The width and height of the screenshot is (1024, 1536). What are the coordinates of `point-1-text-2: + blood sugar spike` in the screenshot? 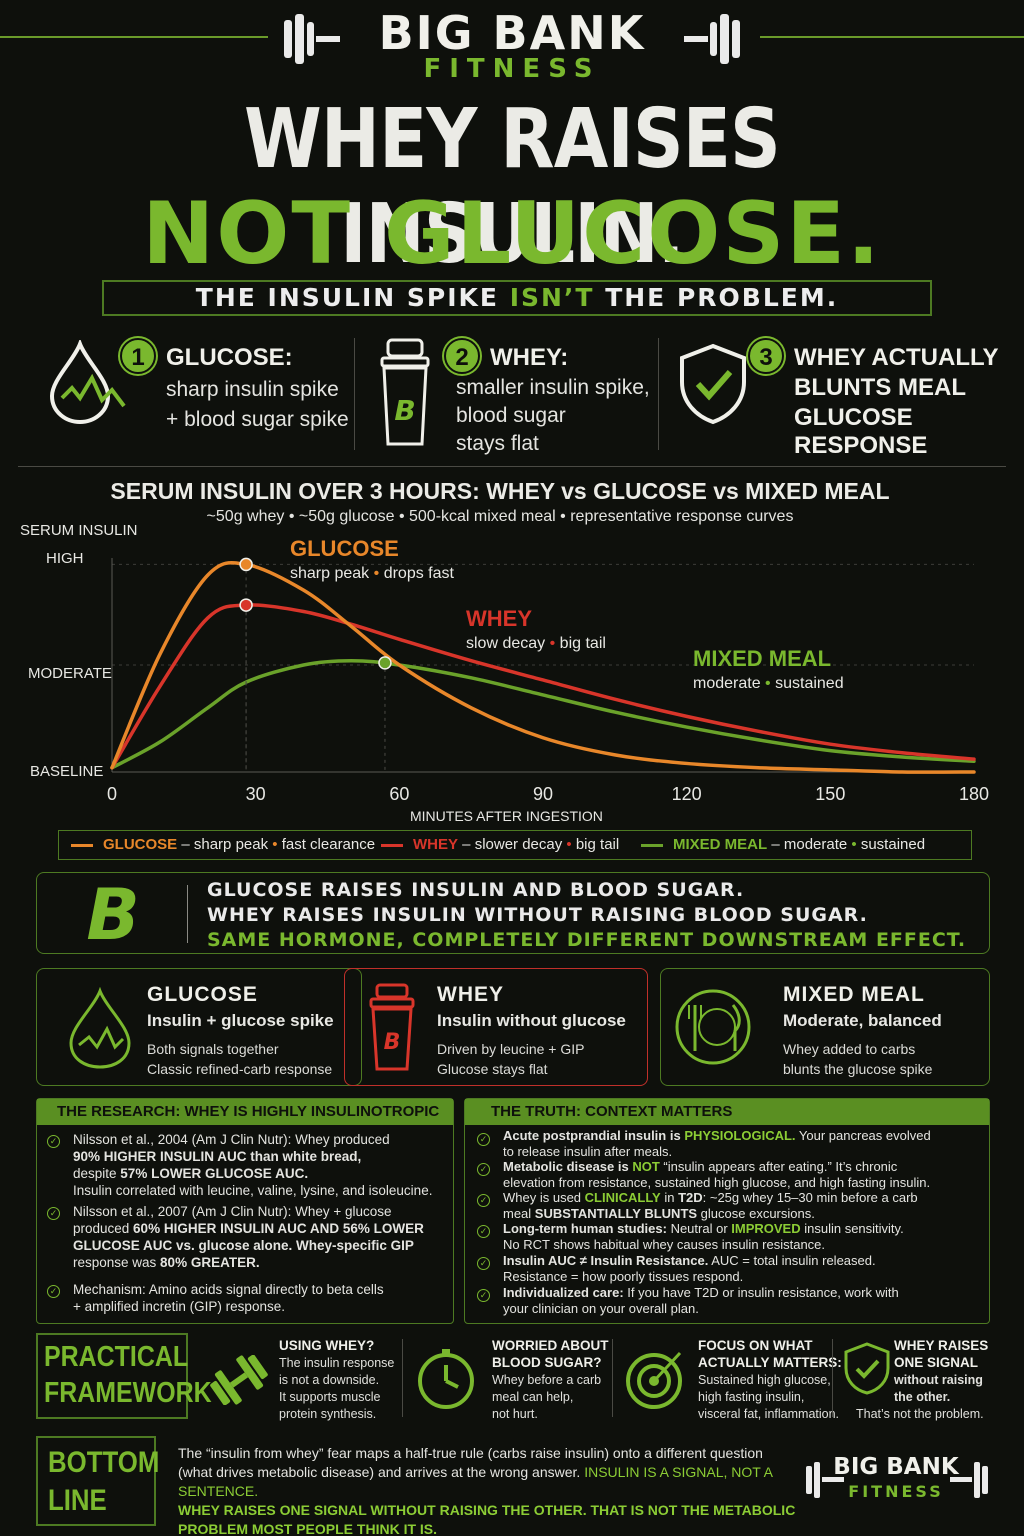 It's located at (257, 419).